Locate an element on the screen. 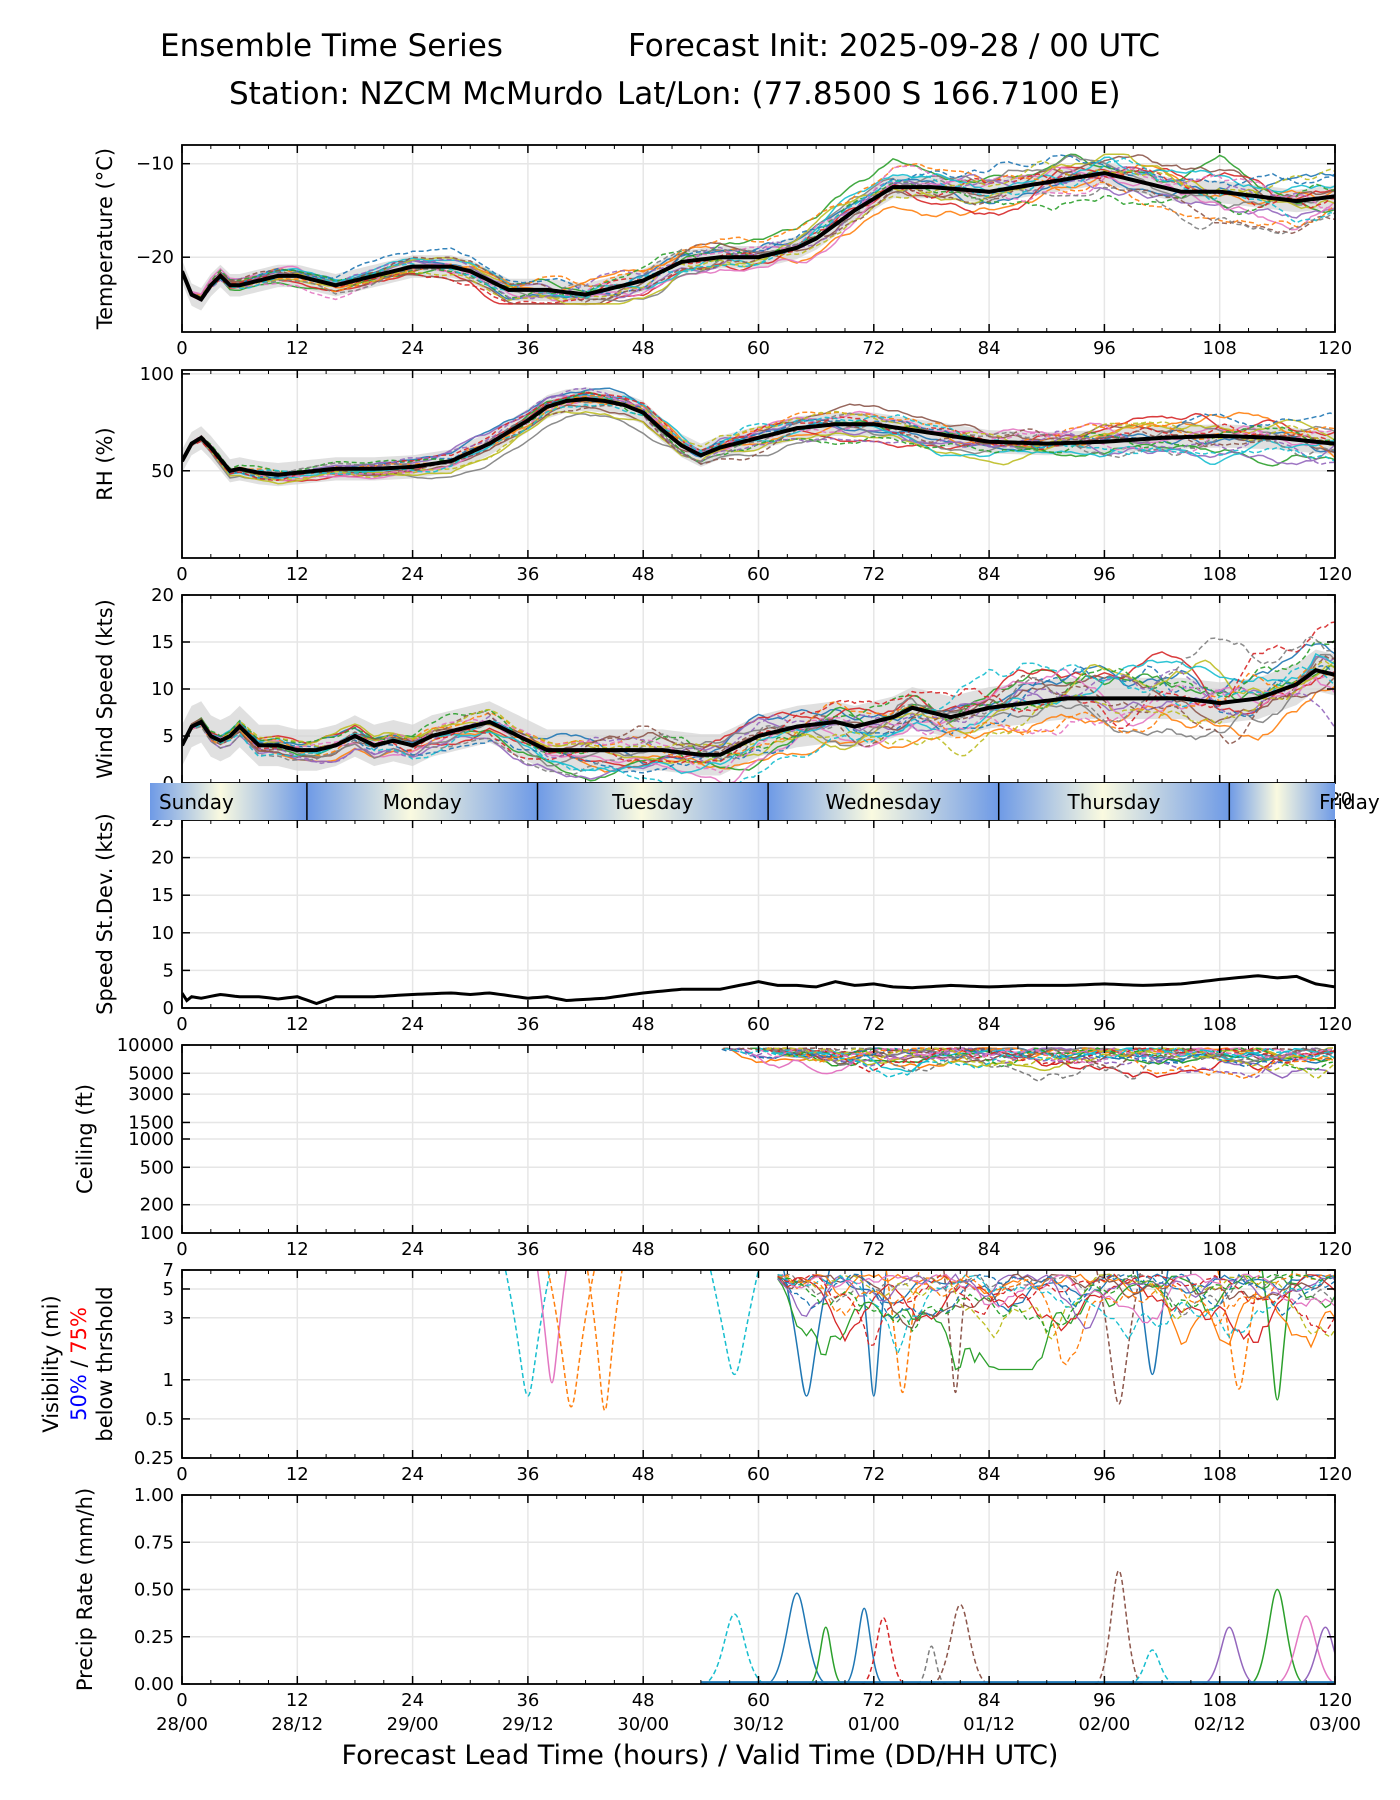 The image size is (1400, 1800). rh-ylabel: RH (%) is located at coordinates (105, 463).